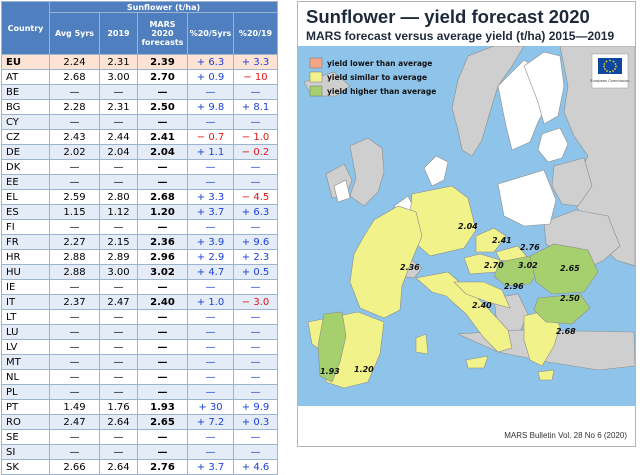 This screenshot has height=475, width=640. I want to click on pct5-cell: + 1.1, so click(210, 152).